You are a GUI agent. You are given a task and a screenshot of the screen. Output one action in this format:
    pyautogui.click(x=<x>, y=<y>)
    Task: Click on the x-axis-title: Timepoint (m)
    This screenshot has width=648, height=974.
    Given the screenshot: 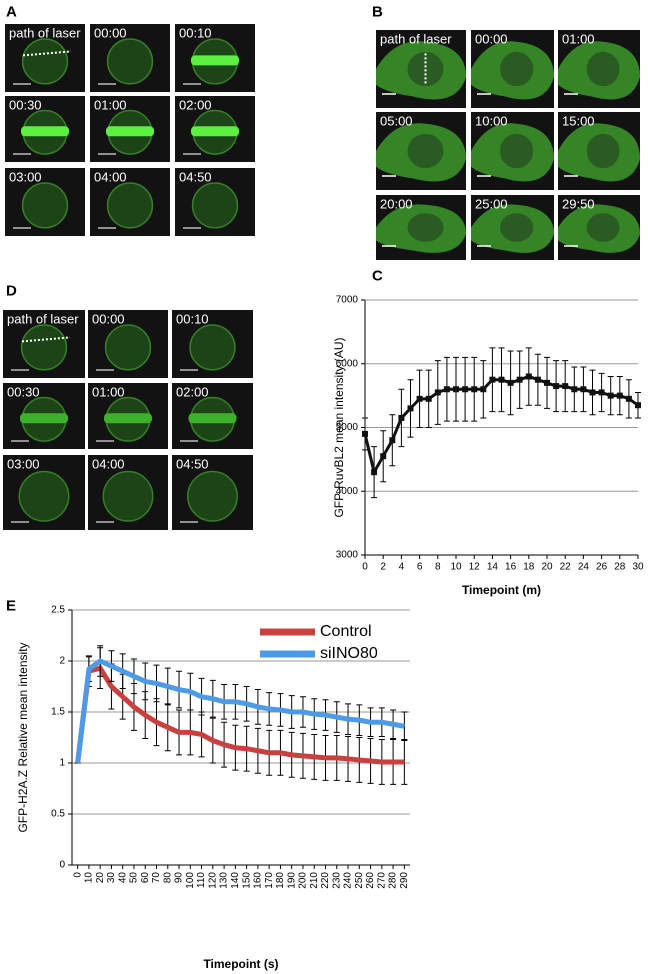 What is the action you would take?
    pyautogui.click(x=501, y=590)
    